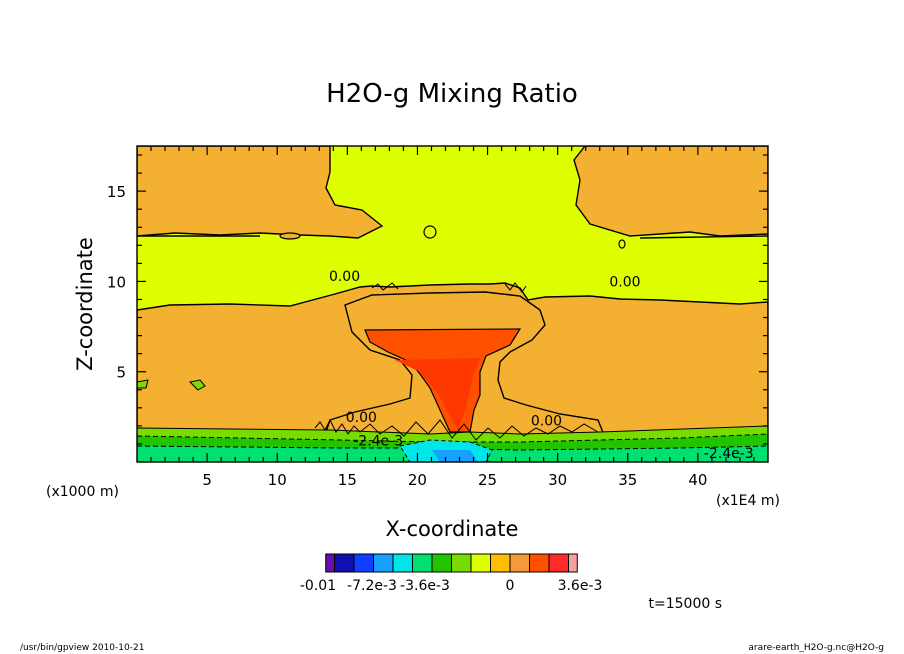 This screenshot has height=654, width=904. Describe the element at coordinates (452, 237) in the screenshot. I see `field-line-z127` at that location.